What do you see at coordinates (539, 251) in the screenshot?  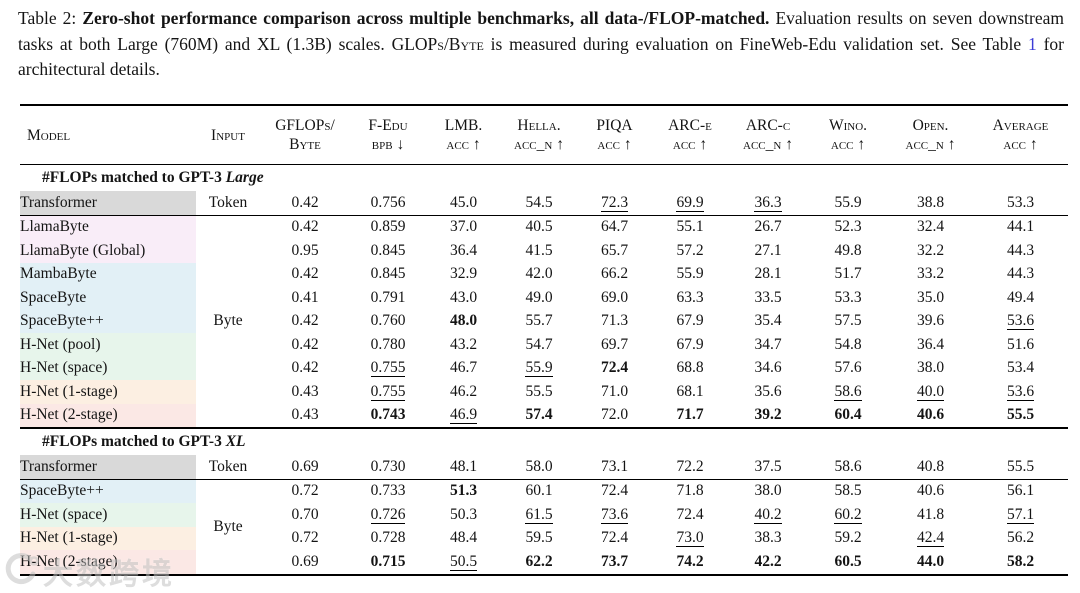 I see `metric-cell: 41.5` at bounding box center [539, 251].